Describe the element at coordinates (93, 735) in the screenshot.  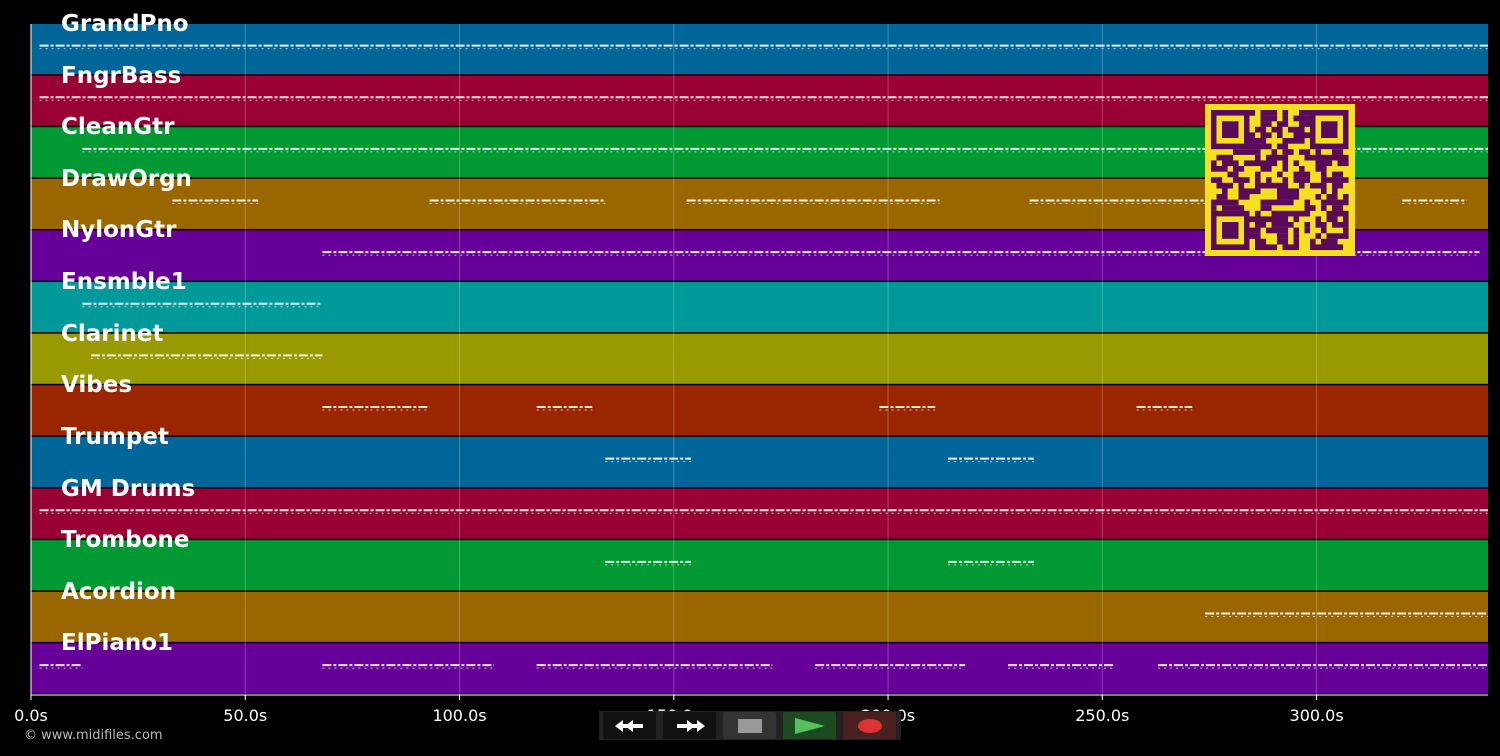
I see `copyright-text: © www.midifiles.com` at that location.